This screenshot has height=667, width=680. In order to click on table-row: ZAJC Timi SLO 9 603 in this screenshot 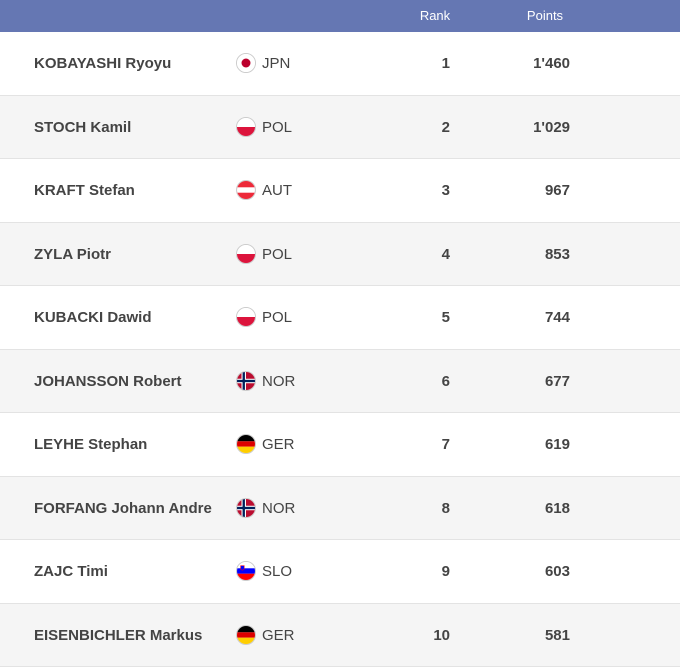, I will do `click(340, 572)`.